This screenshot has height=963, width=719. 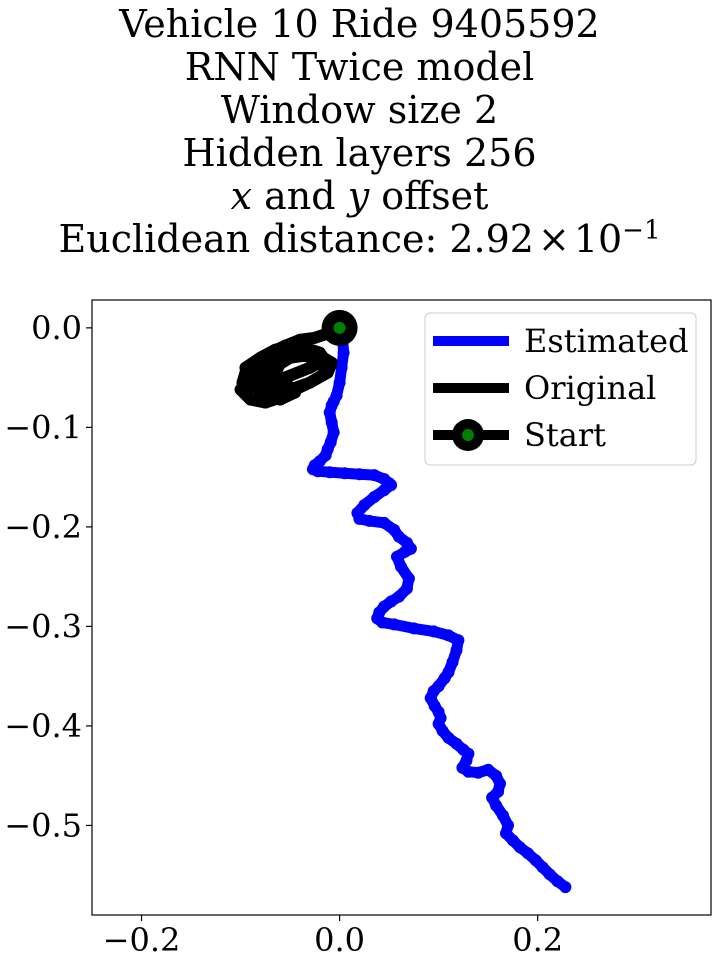 I want to click on chart-title-line-1: Vehicle 10 Ride 9405592, so click(x=359, y=24).